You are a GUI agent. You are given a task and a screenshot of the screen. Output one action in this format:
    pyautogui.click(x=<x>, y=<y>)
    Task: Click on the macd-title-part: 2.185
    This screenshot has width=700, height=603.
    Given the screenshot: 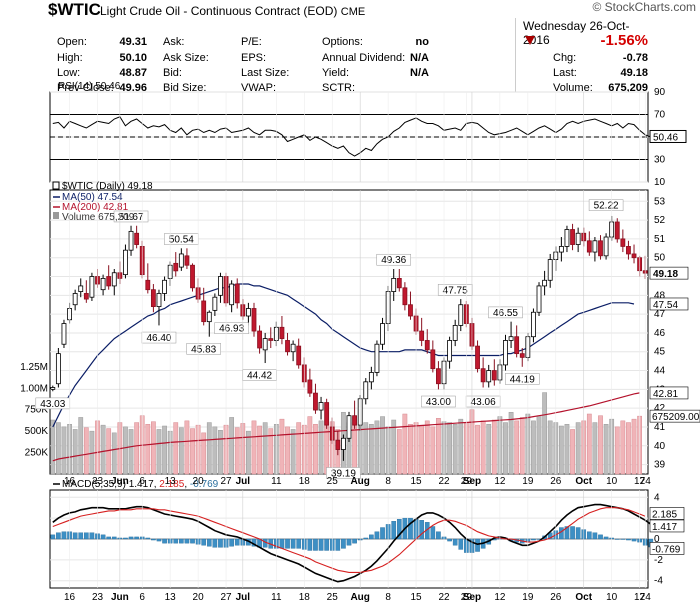 What is the action you would take?
    pyautogui.click(x=171, y=484)
    